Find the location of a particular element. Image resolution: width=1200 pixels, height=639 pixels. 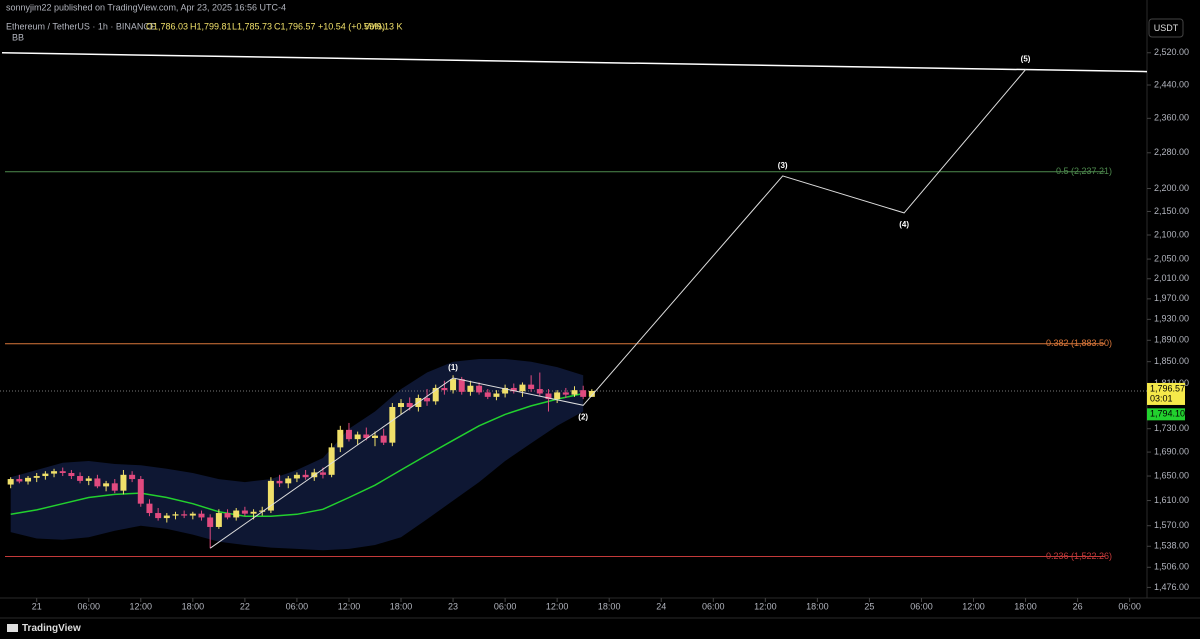

wave-label: (1) is located at coordinates (453, 367).